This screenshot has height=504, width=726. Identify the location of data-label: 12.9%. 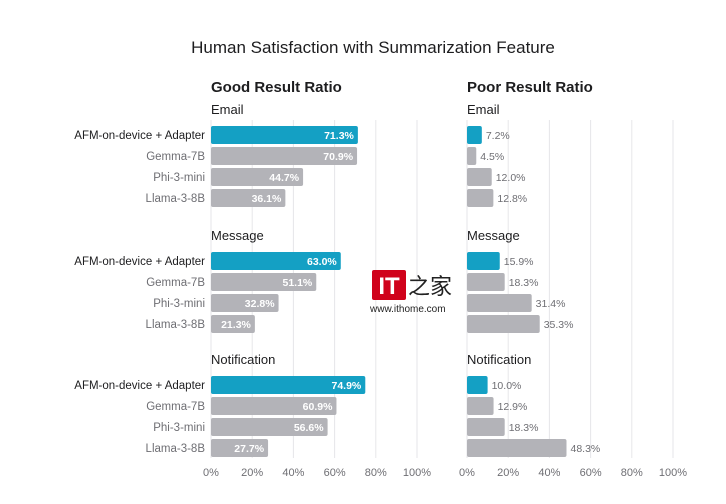
(513, 407).